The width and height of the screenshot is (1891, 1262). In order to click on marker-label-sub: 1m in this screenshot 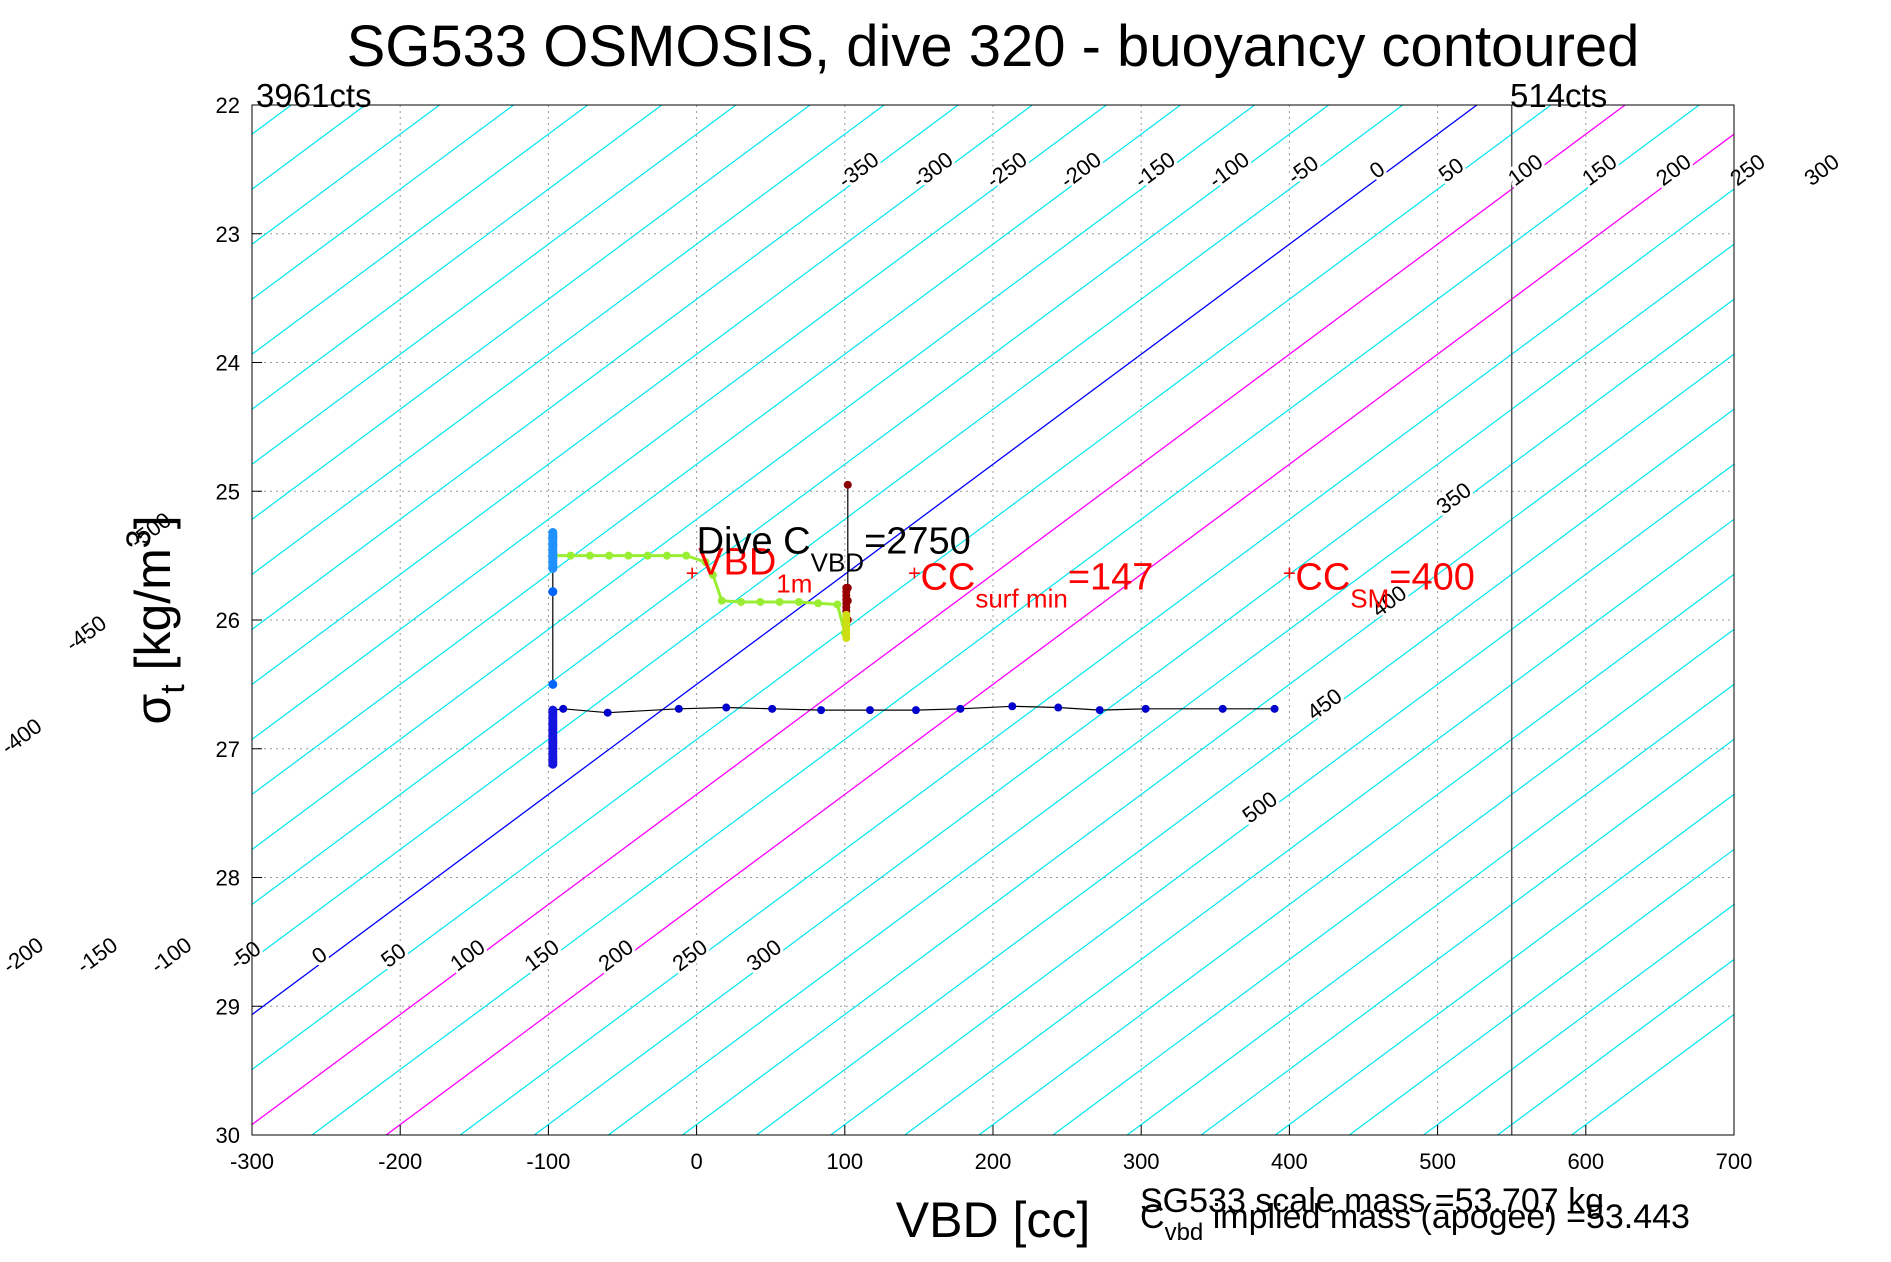, I will do `click(794, 583)`.